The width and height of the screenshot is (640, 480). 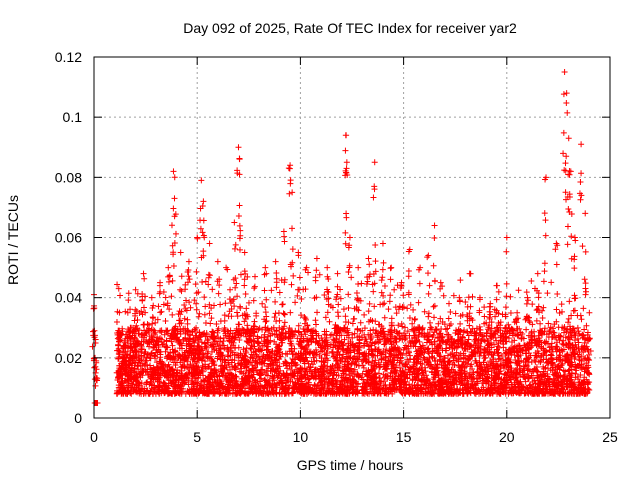 What do you see at coordinates (610, 437) in the screenshot?
I see `x-tick-label: 25` at bounding box center [610, 437].